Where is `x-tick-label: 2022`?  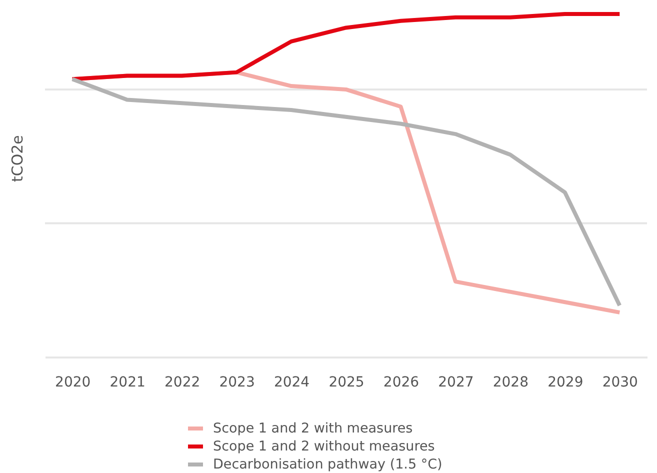 x-tick-label: 2022 is located at coordinates (182, 382).